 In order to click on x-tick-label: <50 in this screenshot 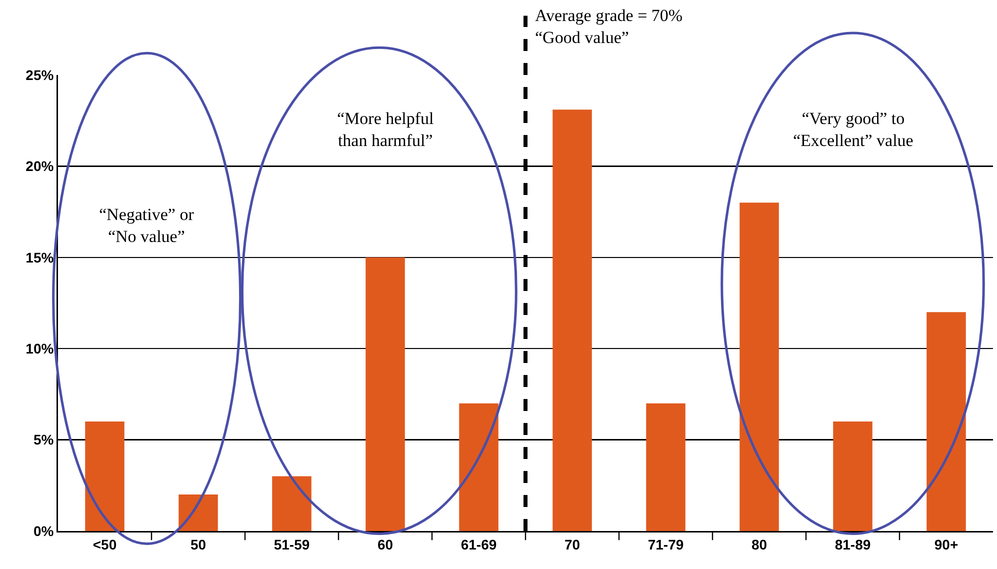, I will do `click(104, 544)`.